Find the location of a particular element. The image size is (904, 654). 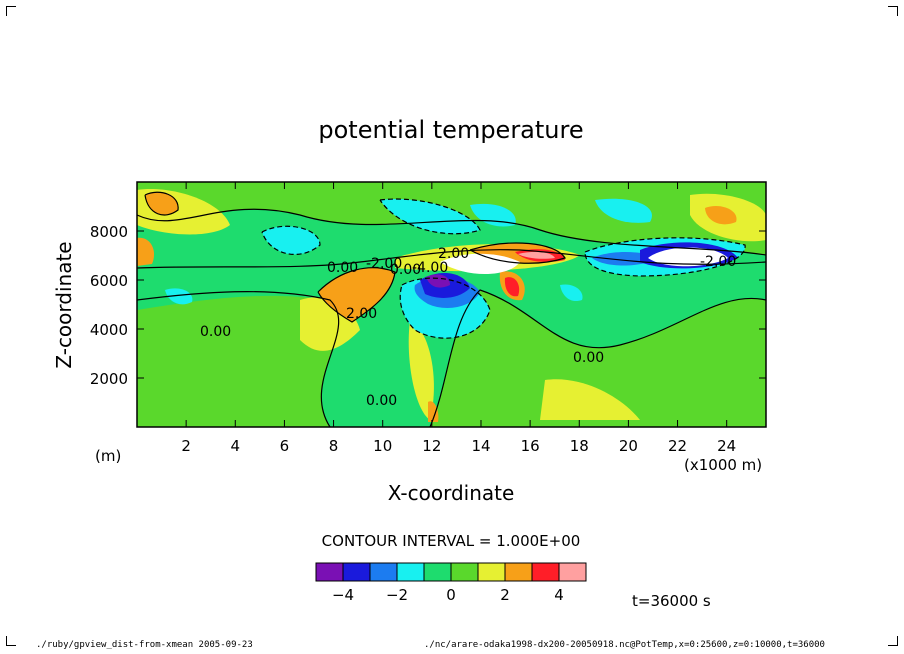

y-tick-label: 4000 is located at coordinates (109, 330).